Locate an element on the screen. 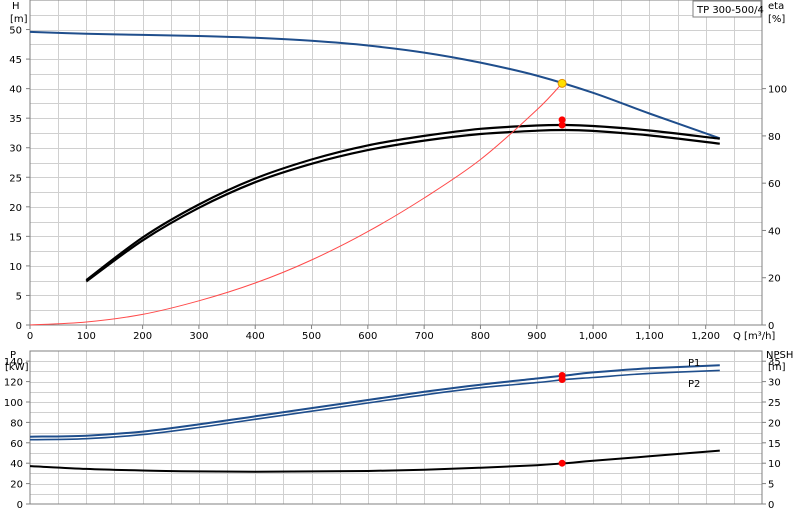 This screenshot has height=520, width=800. series-label-p1: P1 is located at coordinates (694, 363).